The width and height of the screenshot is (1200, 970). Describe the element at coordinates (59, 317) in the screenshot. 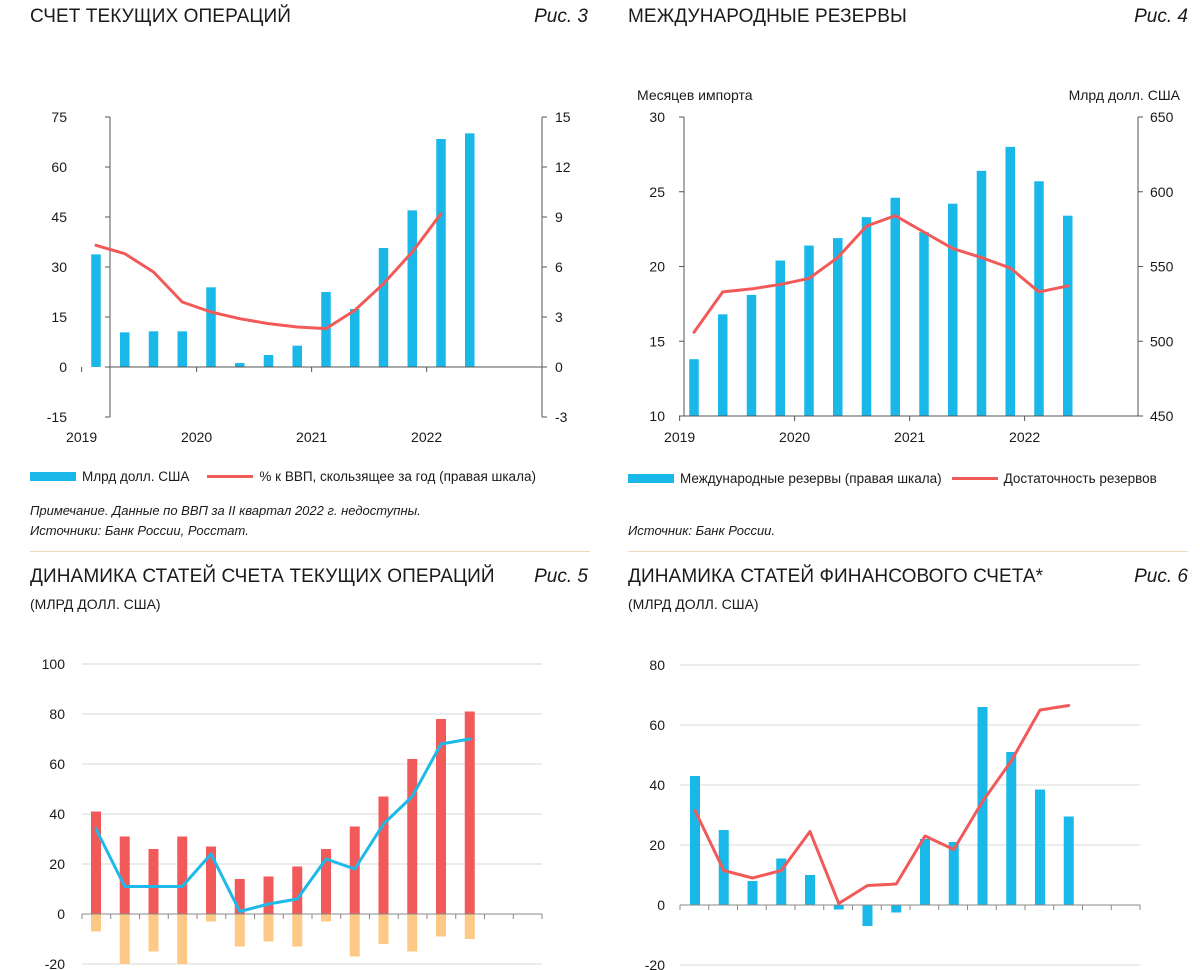

I see `y-tick-label-left: 15` at that location.